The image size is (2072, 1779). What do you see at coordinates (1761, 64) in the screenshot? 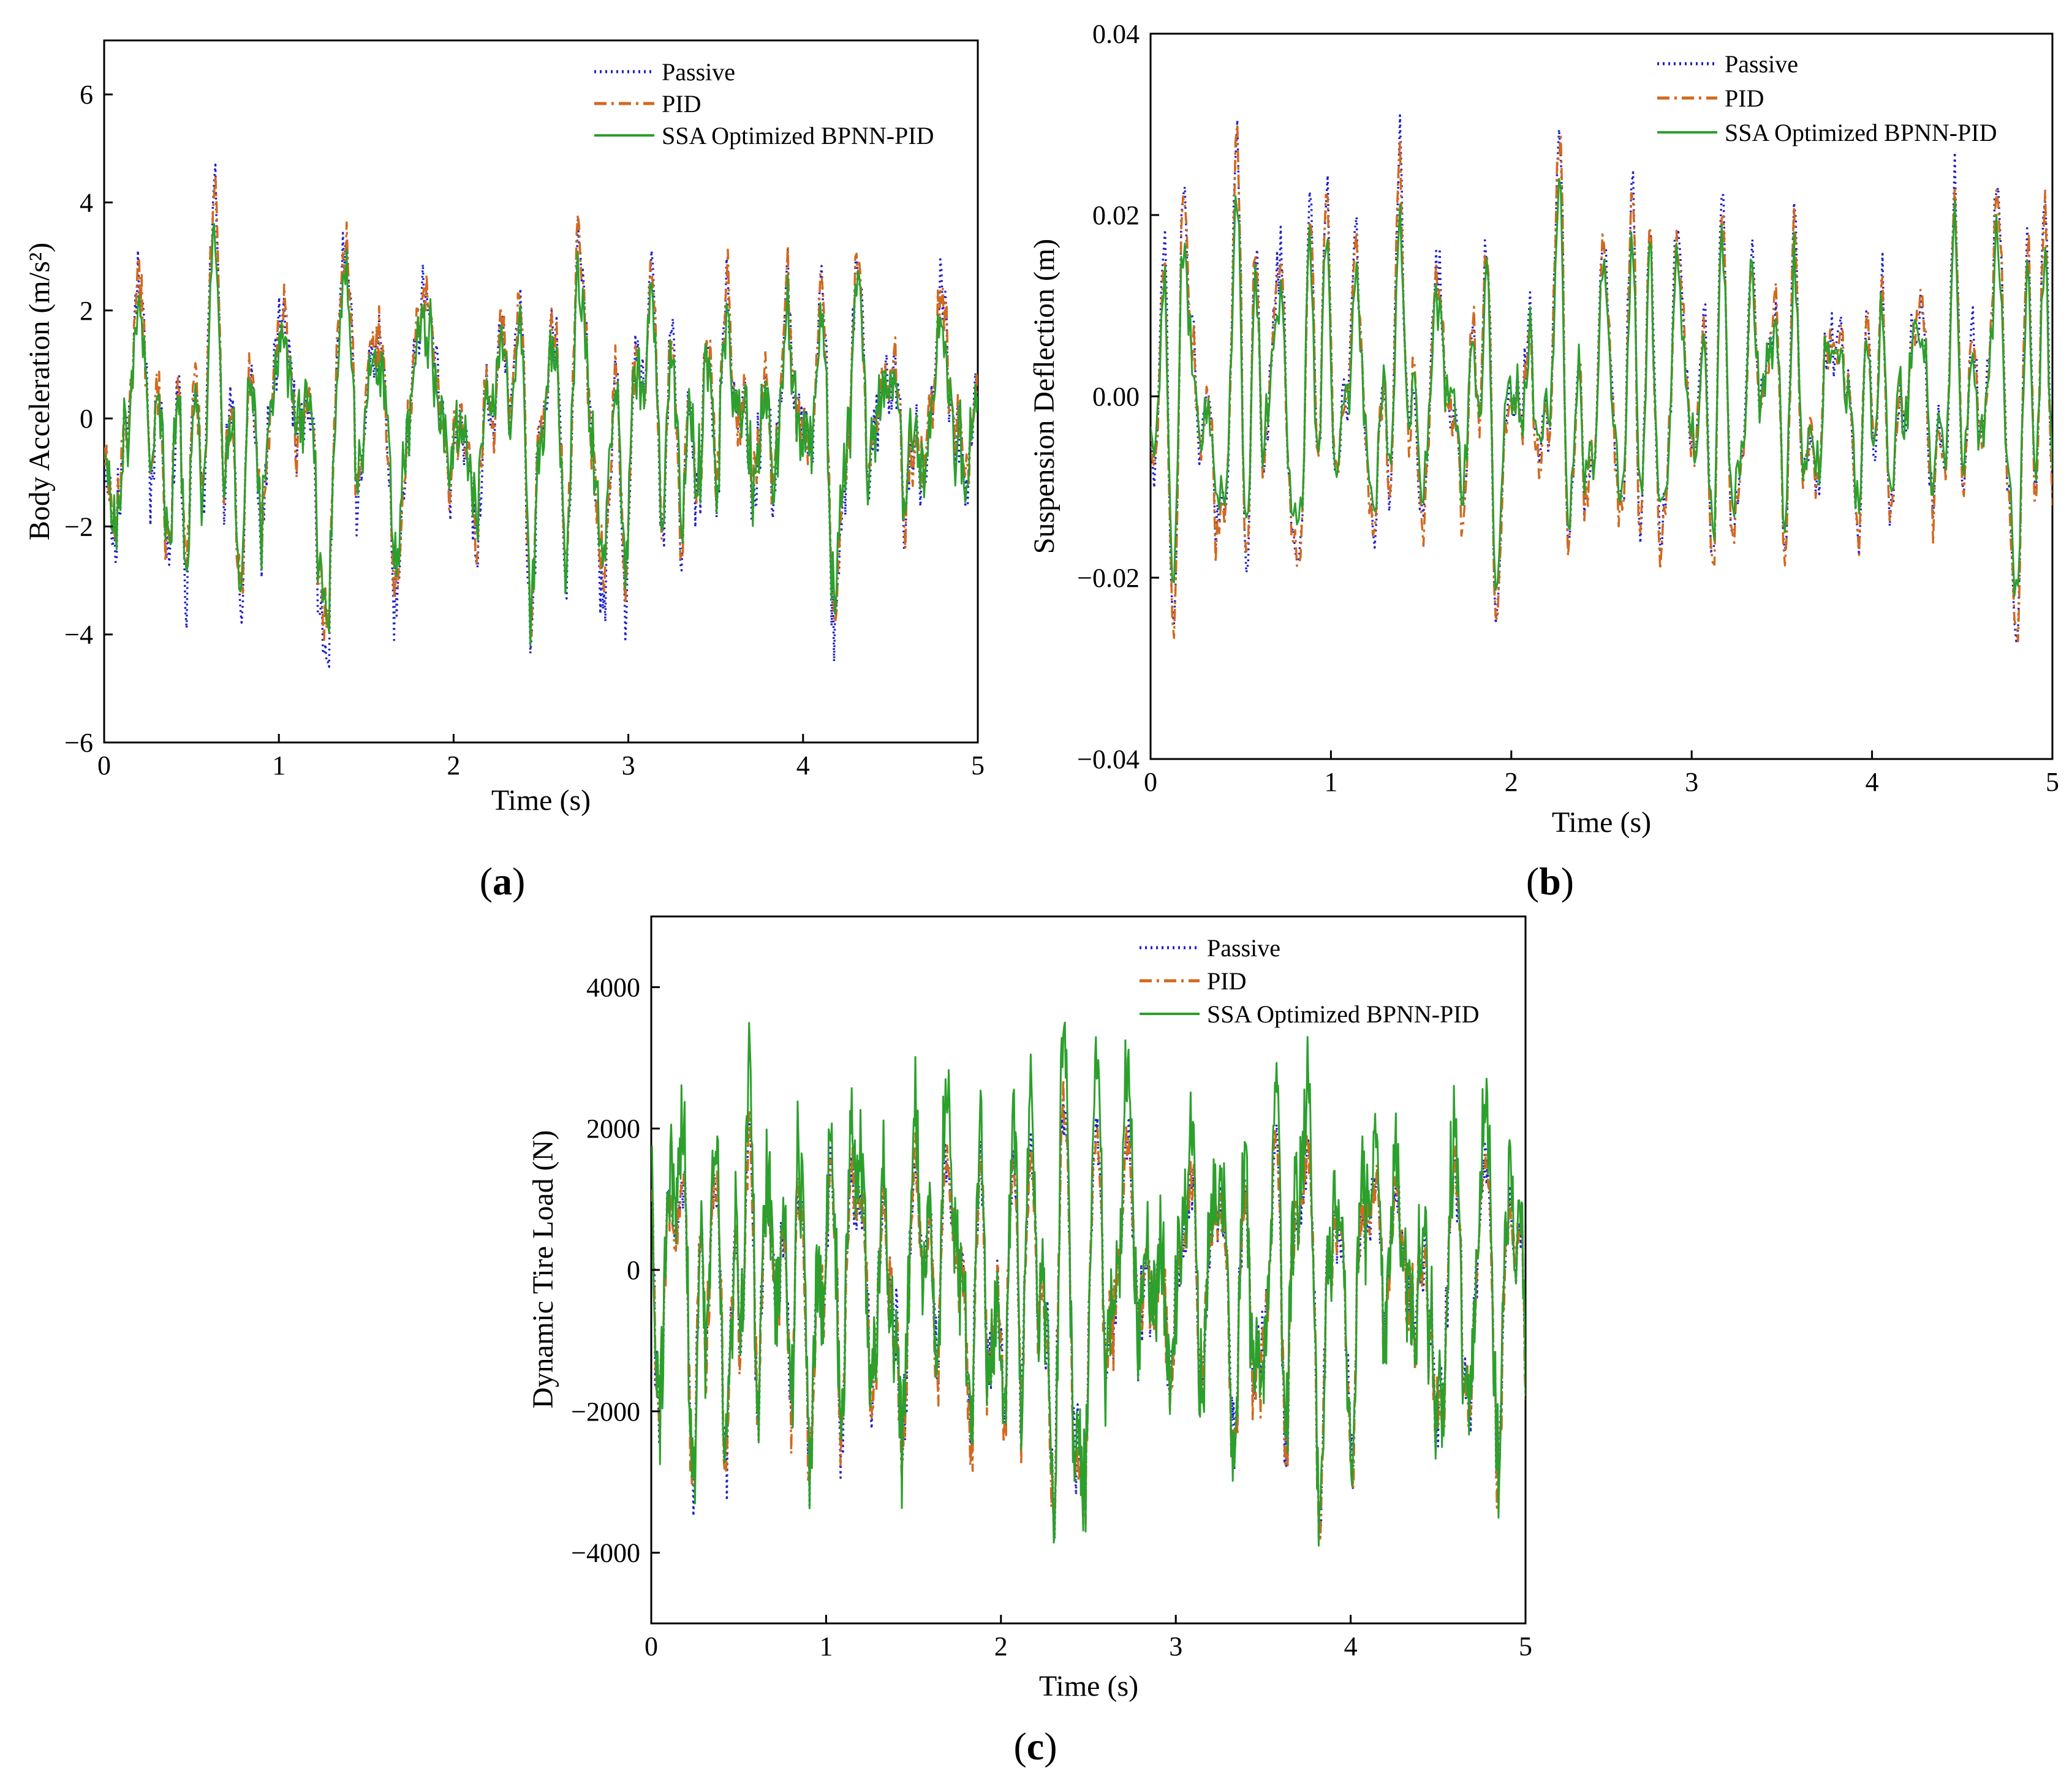
I see `legend-label-passive-b: Passive` at bounding box center [1761, 64].